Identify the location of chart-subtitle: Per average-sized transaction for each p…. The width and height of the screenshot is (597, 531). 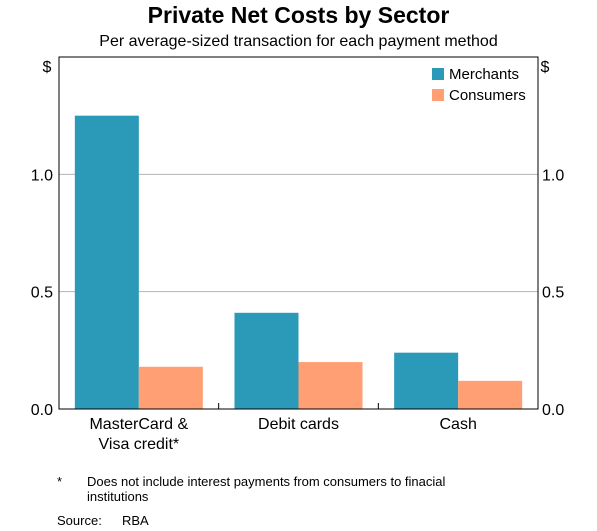
(298, 41).